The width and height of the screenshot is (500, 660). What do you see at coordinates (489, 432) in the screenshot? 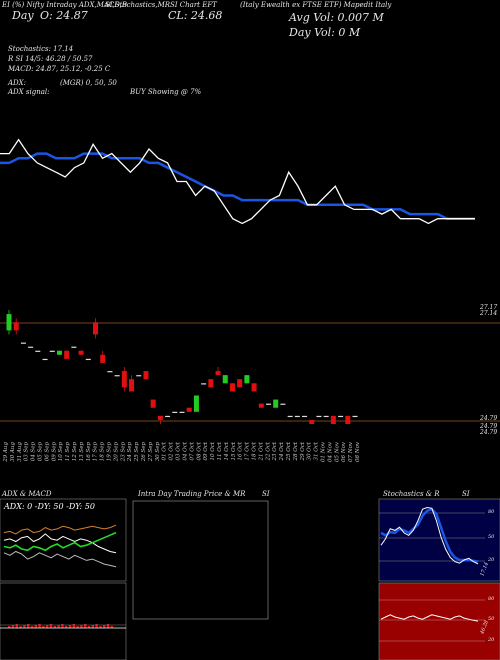
I see `price-label-low-b: 24.79` at bounding box center [489, 432].